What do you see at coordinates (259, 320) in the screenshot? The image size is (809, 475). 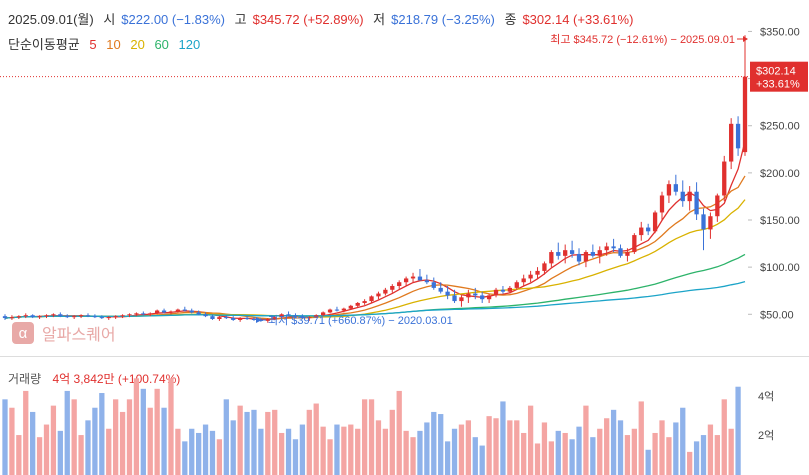 I see `min-arrow-head` at bounding box center [259, 320].